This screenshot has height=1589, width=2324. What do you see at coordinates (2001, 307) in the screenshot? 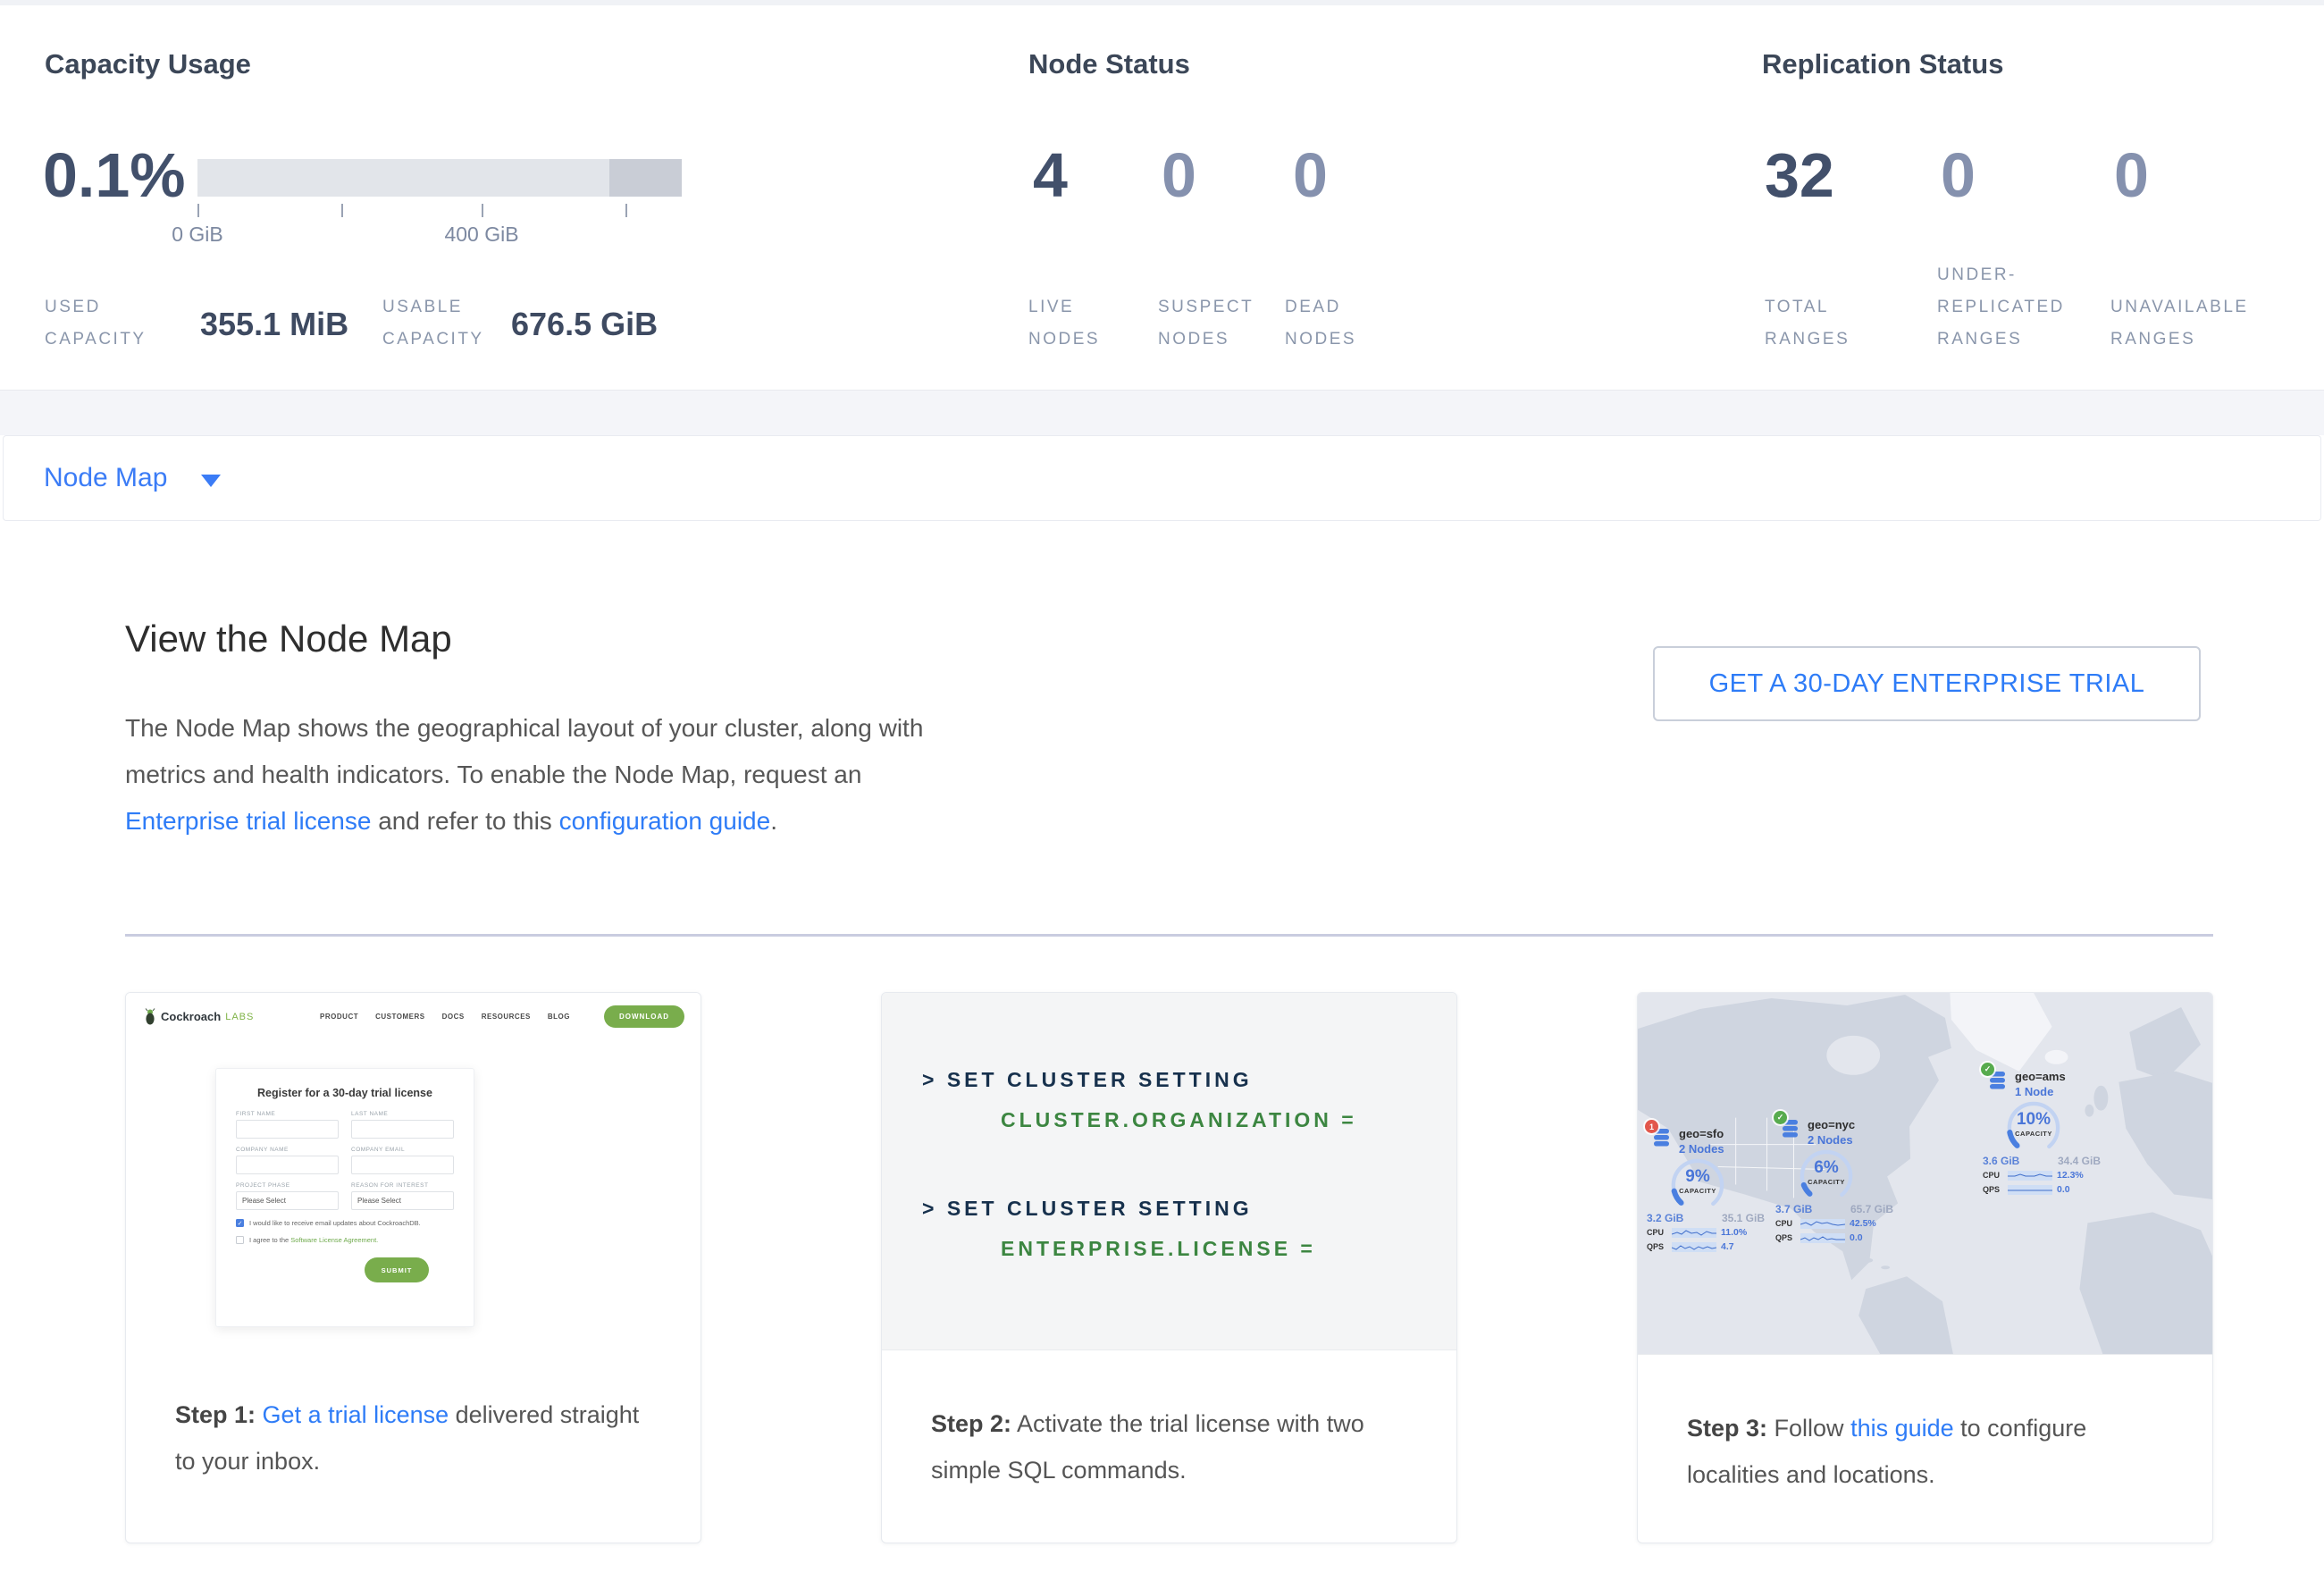
I see `under-replicated-label: UNDER- REPLICATED RANGES` at bounding box center [2001, 307].